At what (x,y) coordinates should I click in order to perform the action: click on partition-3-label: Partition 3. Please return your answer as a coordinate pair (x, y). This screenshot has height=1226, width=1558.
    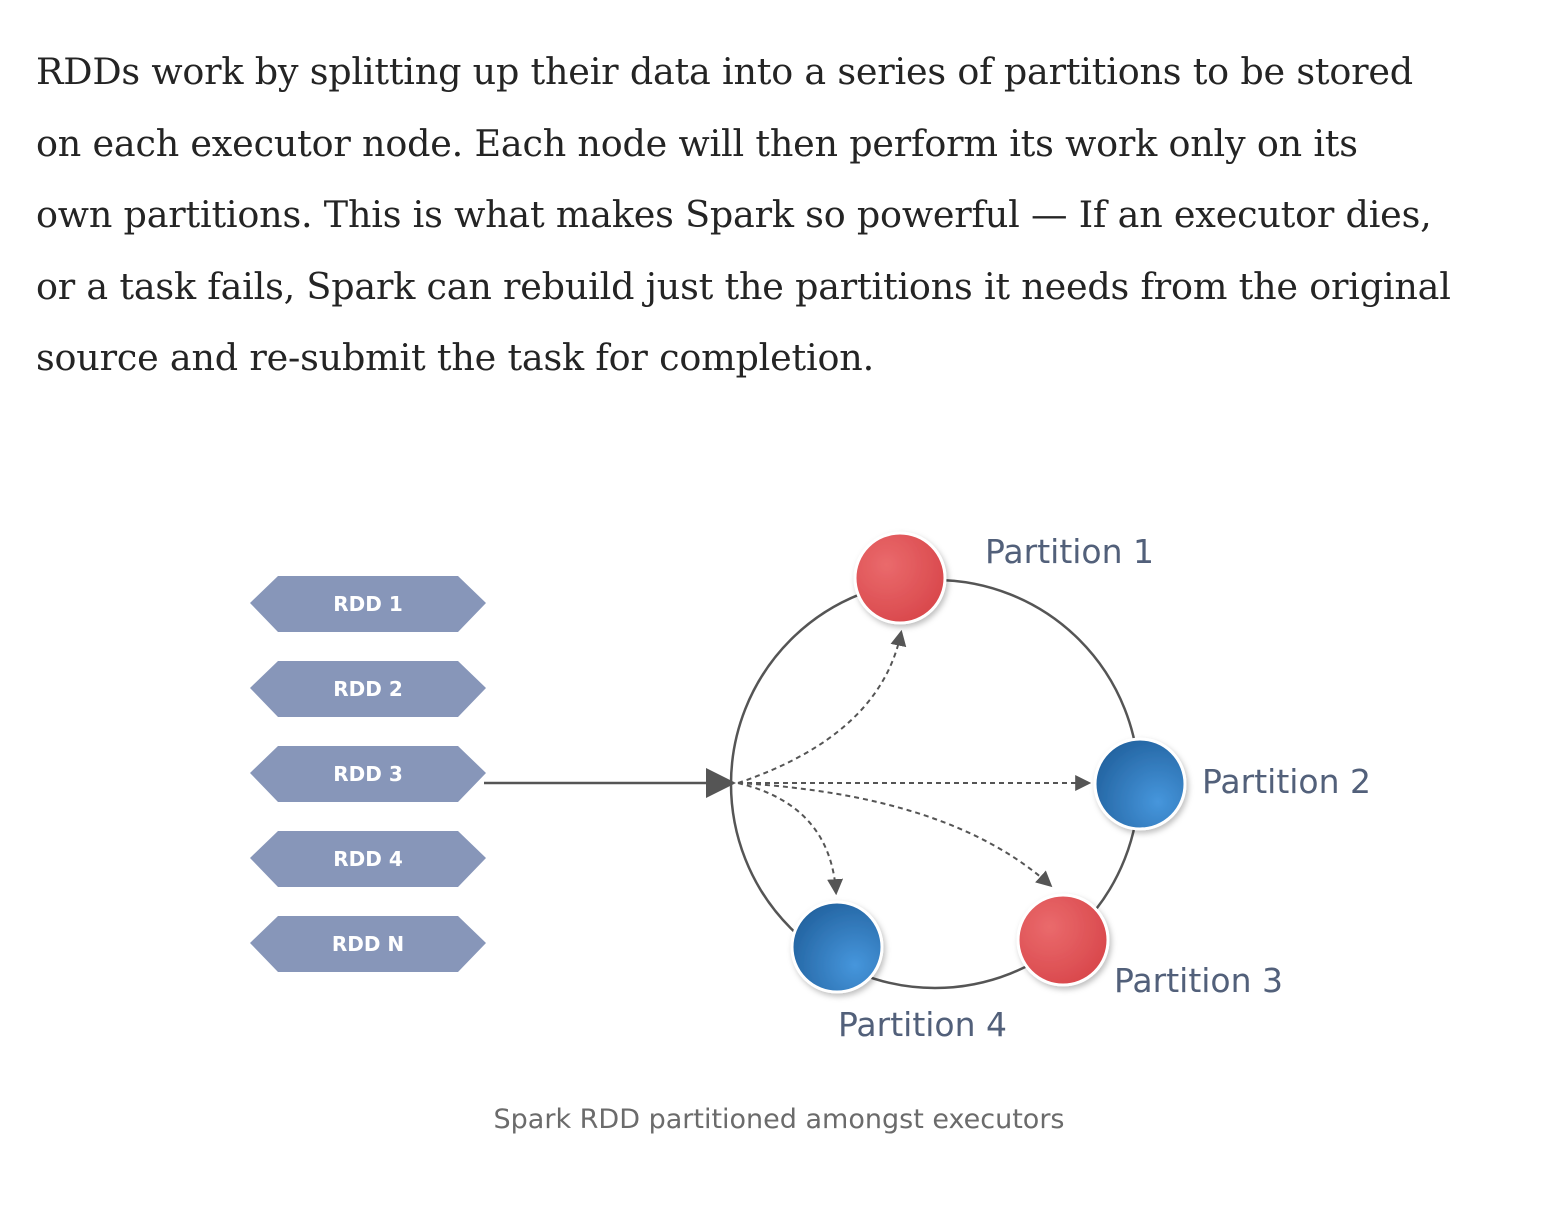
    Looking at the image, I should click on (1198, 980).